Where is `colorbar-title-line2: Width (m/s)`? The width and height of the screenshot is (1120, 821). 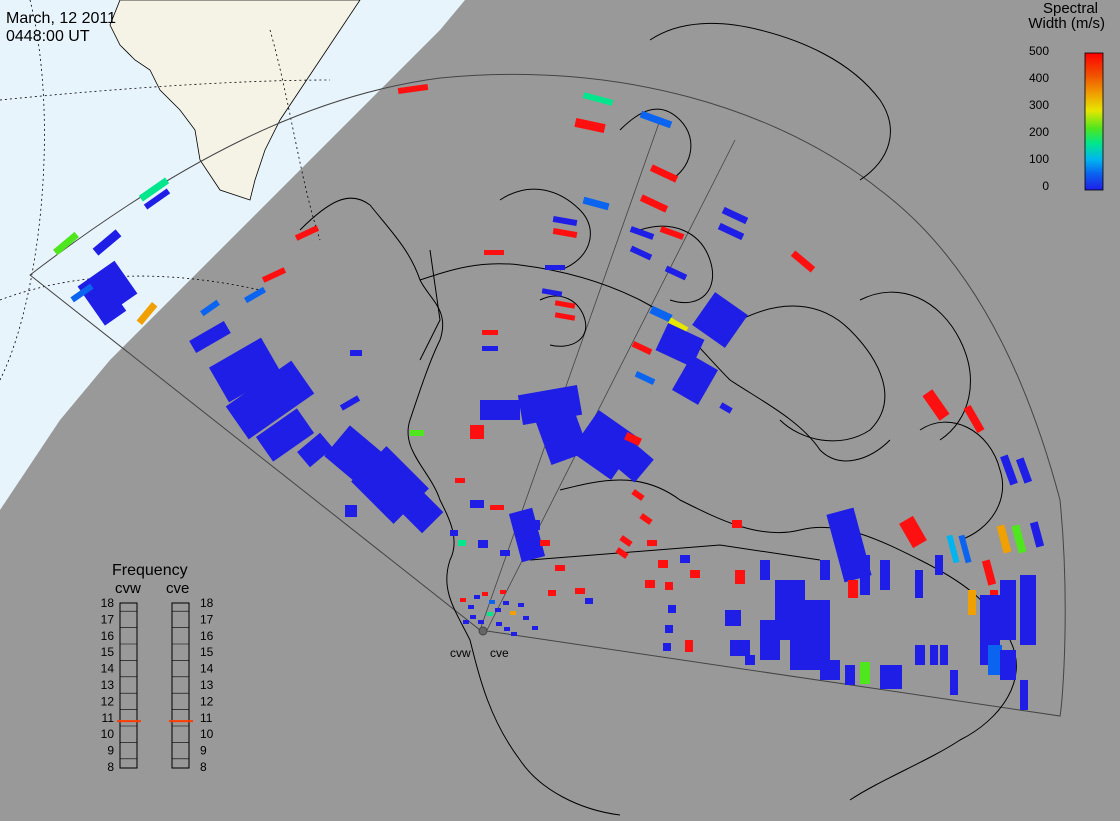 colorbar-title-line2: Width (m/s) is located at coordinates (1066, 23).